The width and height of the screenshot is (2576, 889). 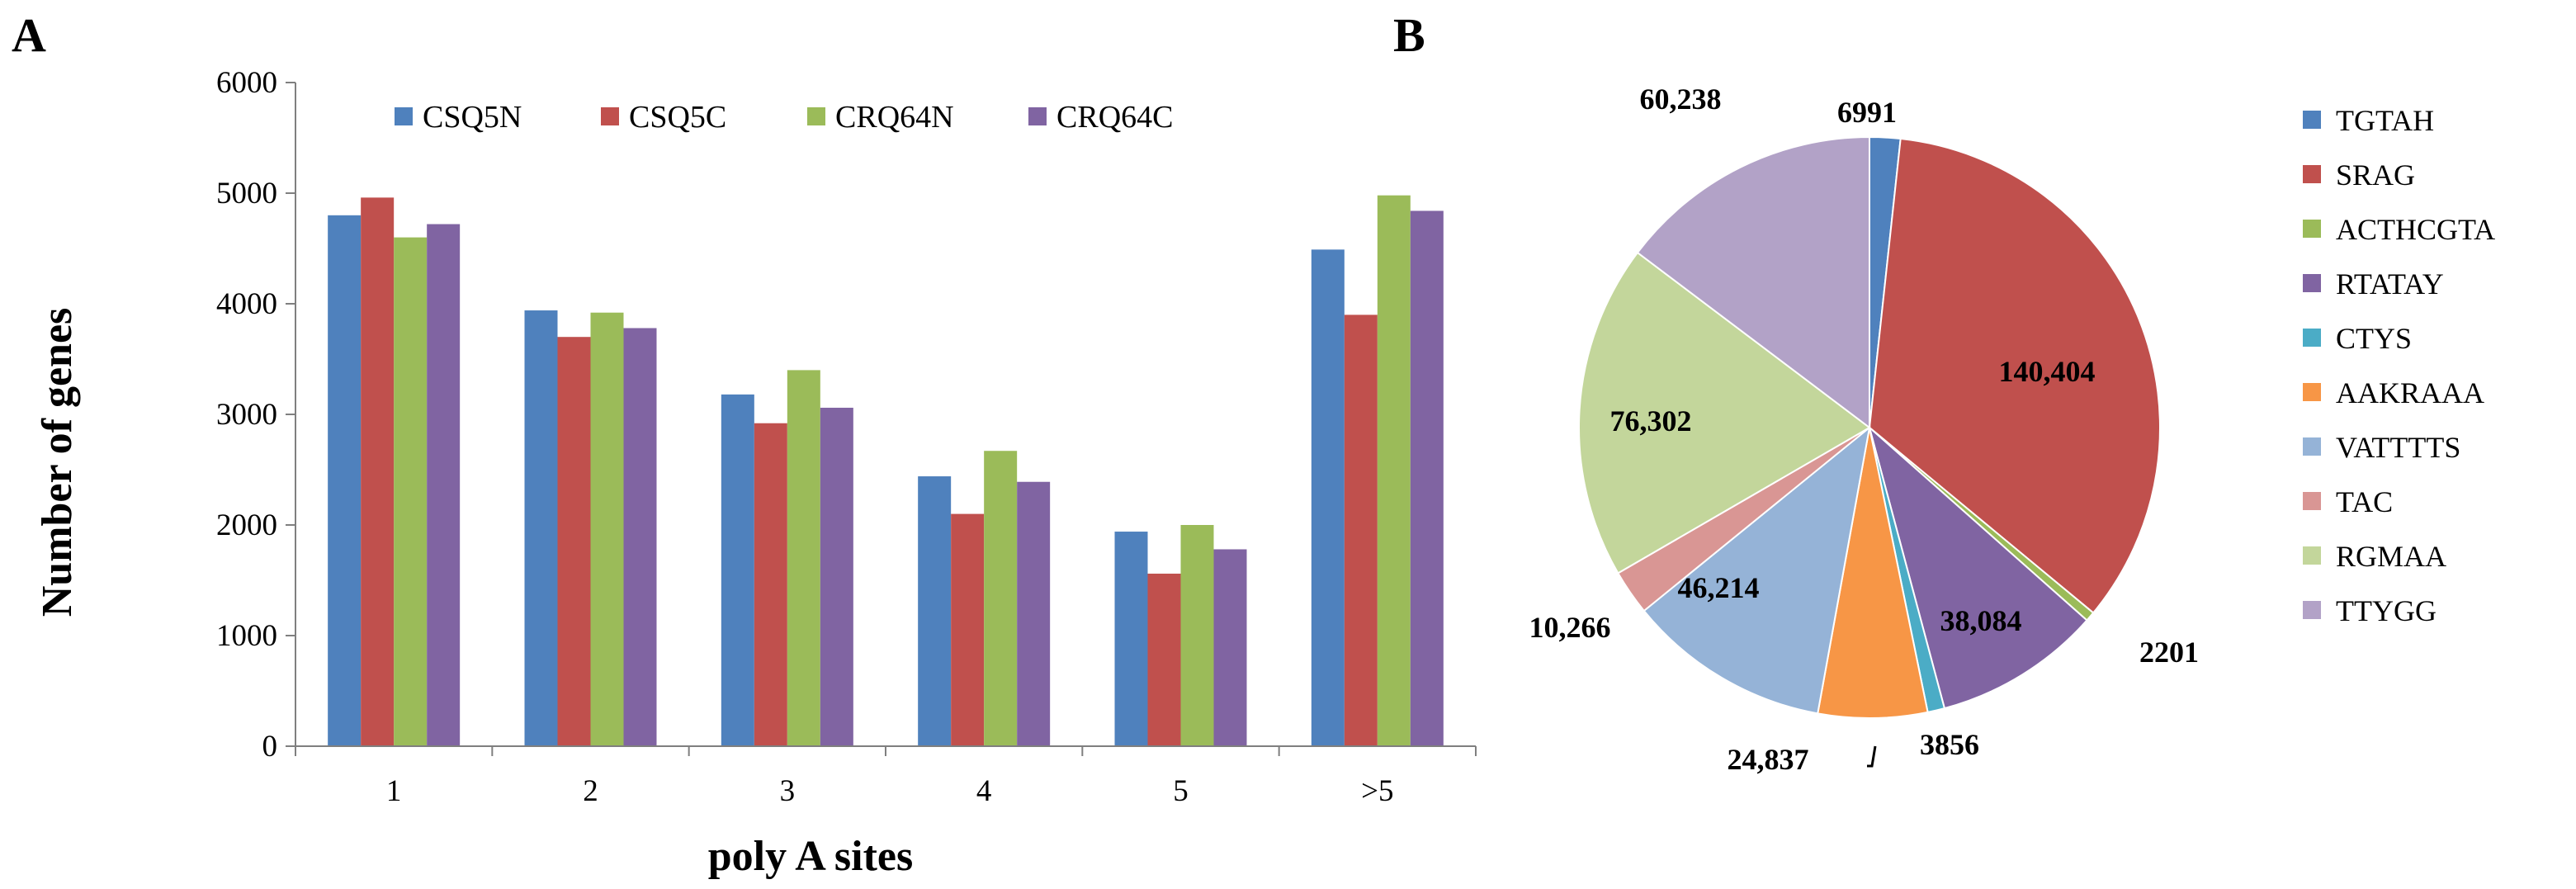 I want to click on pie-legend-swatch-ttygg, so click(x=2312, y=610).